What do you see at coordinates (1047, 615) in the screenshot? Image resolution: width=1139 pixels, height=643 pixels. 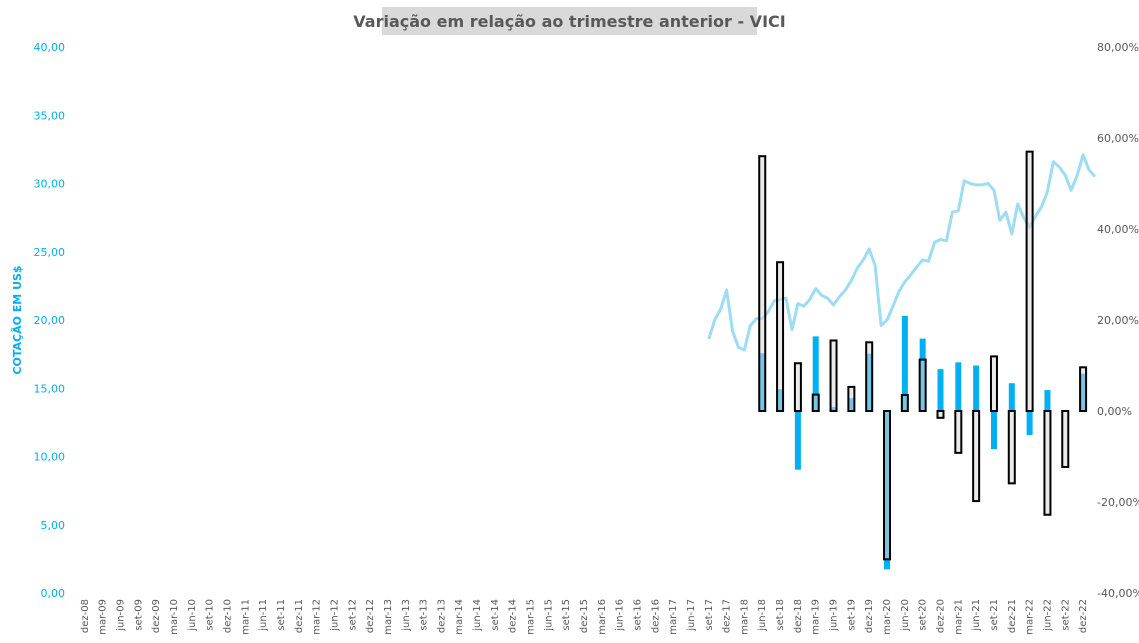 I see `x-axis-tick-label: jun-22` at bounding box center [1047, 615].